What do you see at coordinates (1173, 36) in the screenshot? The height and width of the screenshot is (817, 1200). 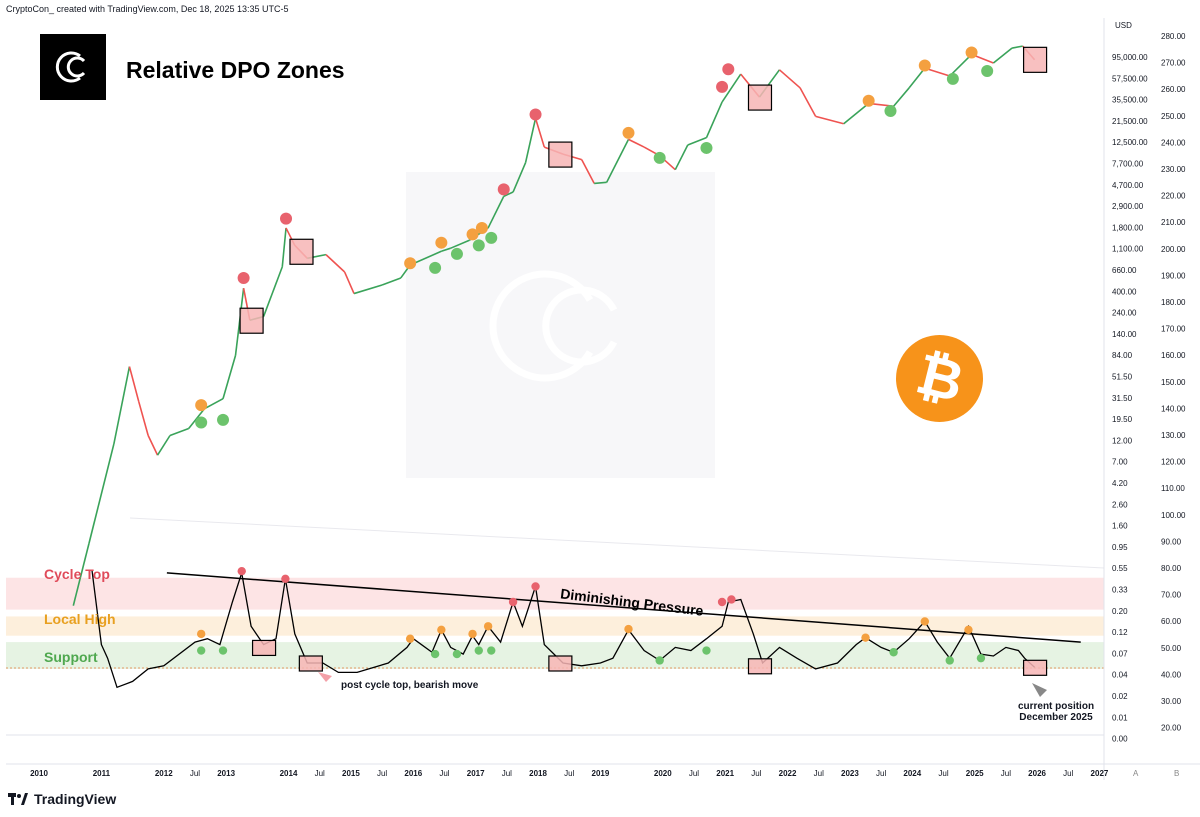 I see `right-axis-label: 280.00` at bounding box center [1173, 36].